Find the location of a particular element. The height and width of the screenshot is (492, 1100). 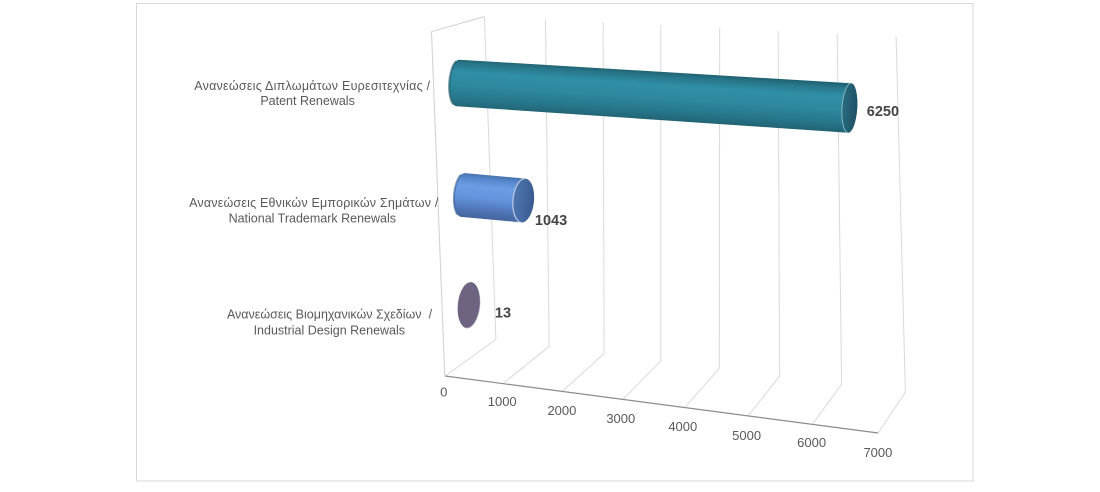

svg-text: Patent Renewals is located at coordinates (307, 101).